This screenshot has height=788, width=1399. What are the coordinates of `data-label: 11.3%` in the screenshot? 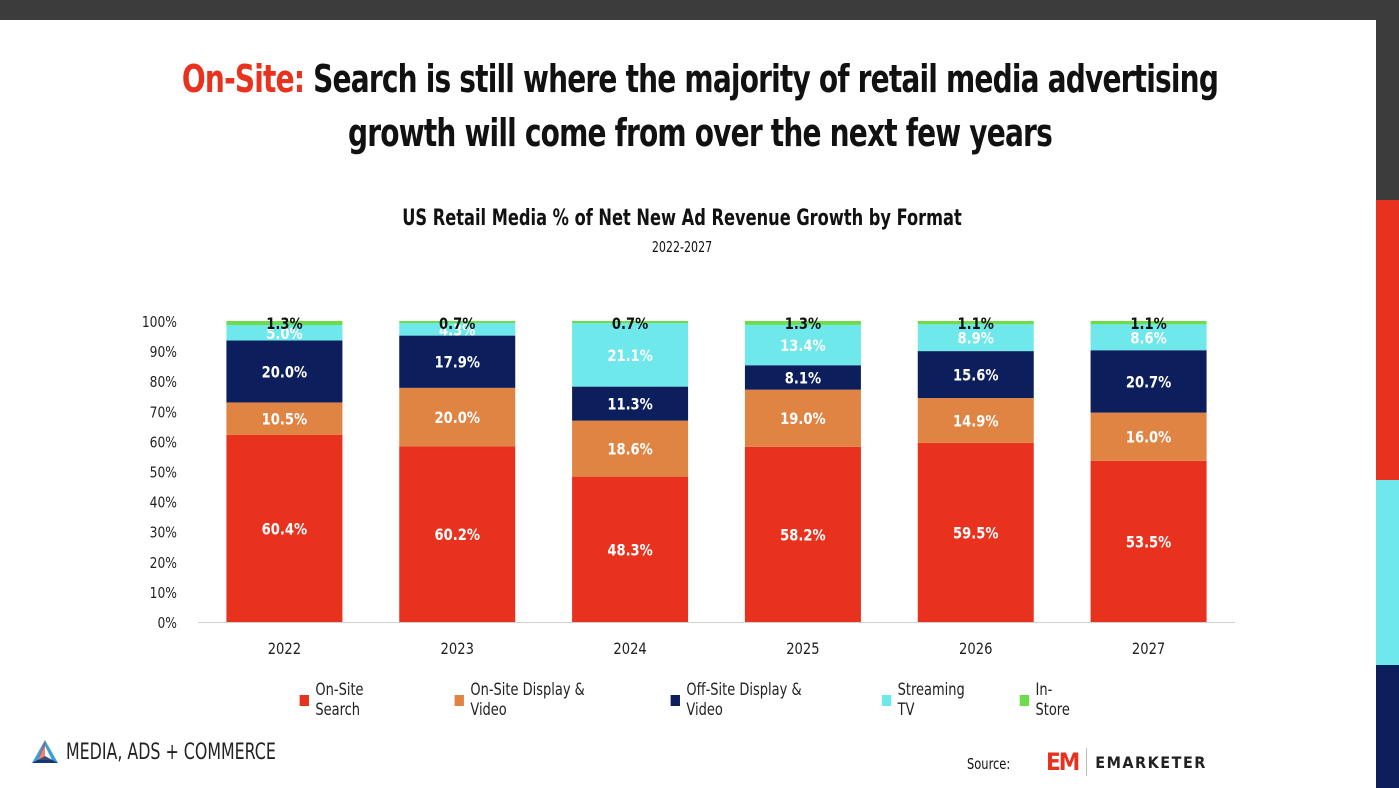 It's located at (630, 404).